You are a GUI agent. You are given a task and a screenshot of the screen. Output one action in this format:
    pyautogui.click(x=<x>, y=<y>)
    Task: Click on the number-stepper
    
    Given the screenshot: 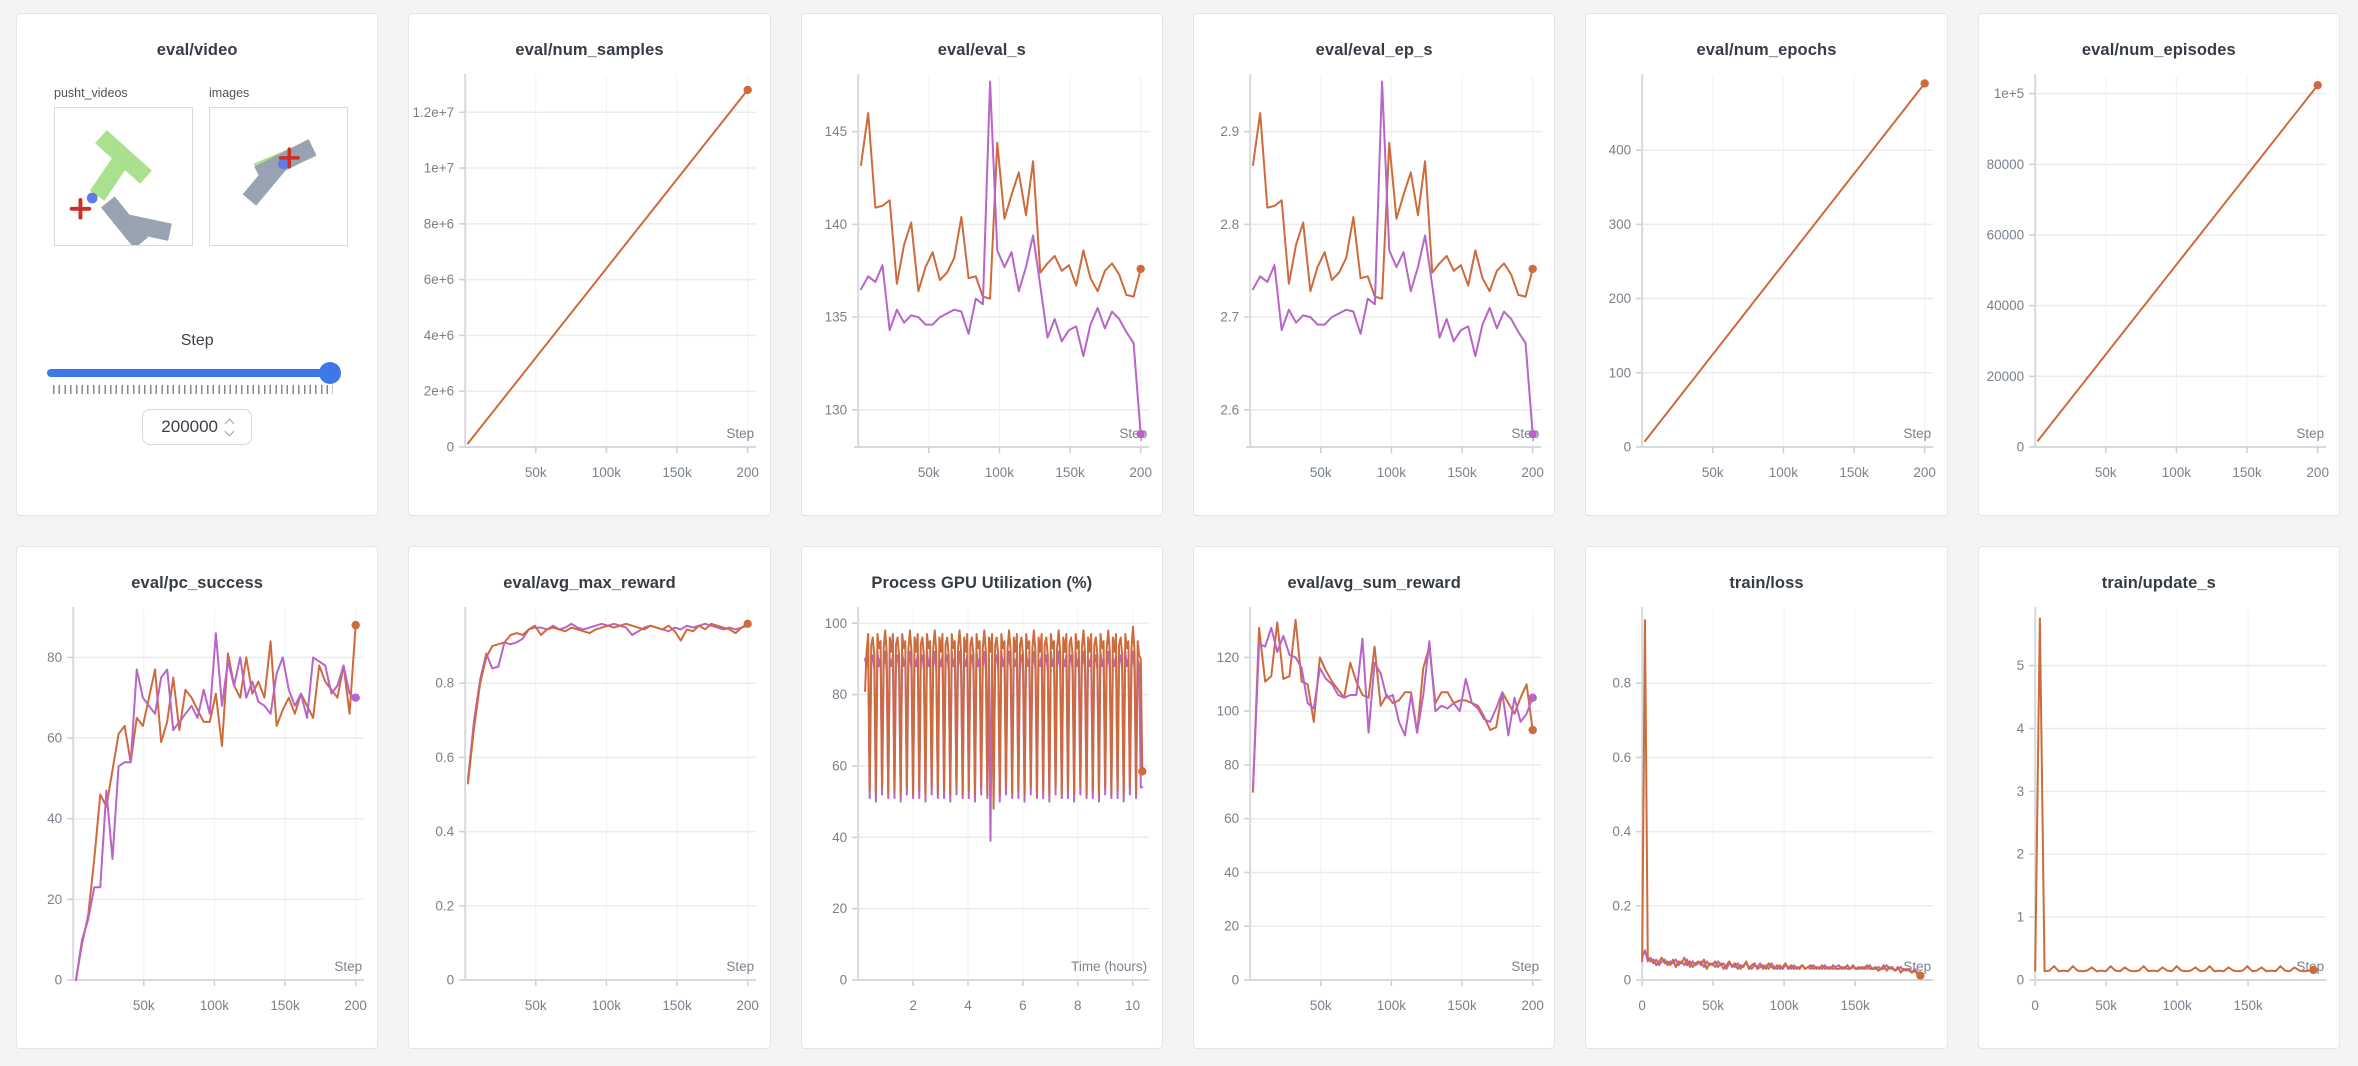 What is the action you would take?
    pyautogui.click(x=229, y=427)
    